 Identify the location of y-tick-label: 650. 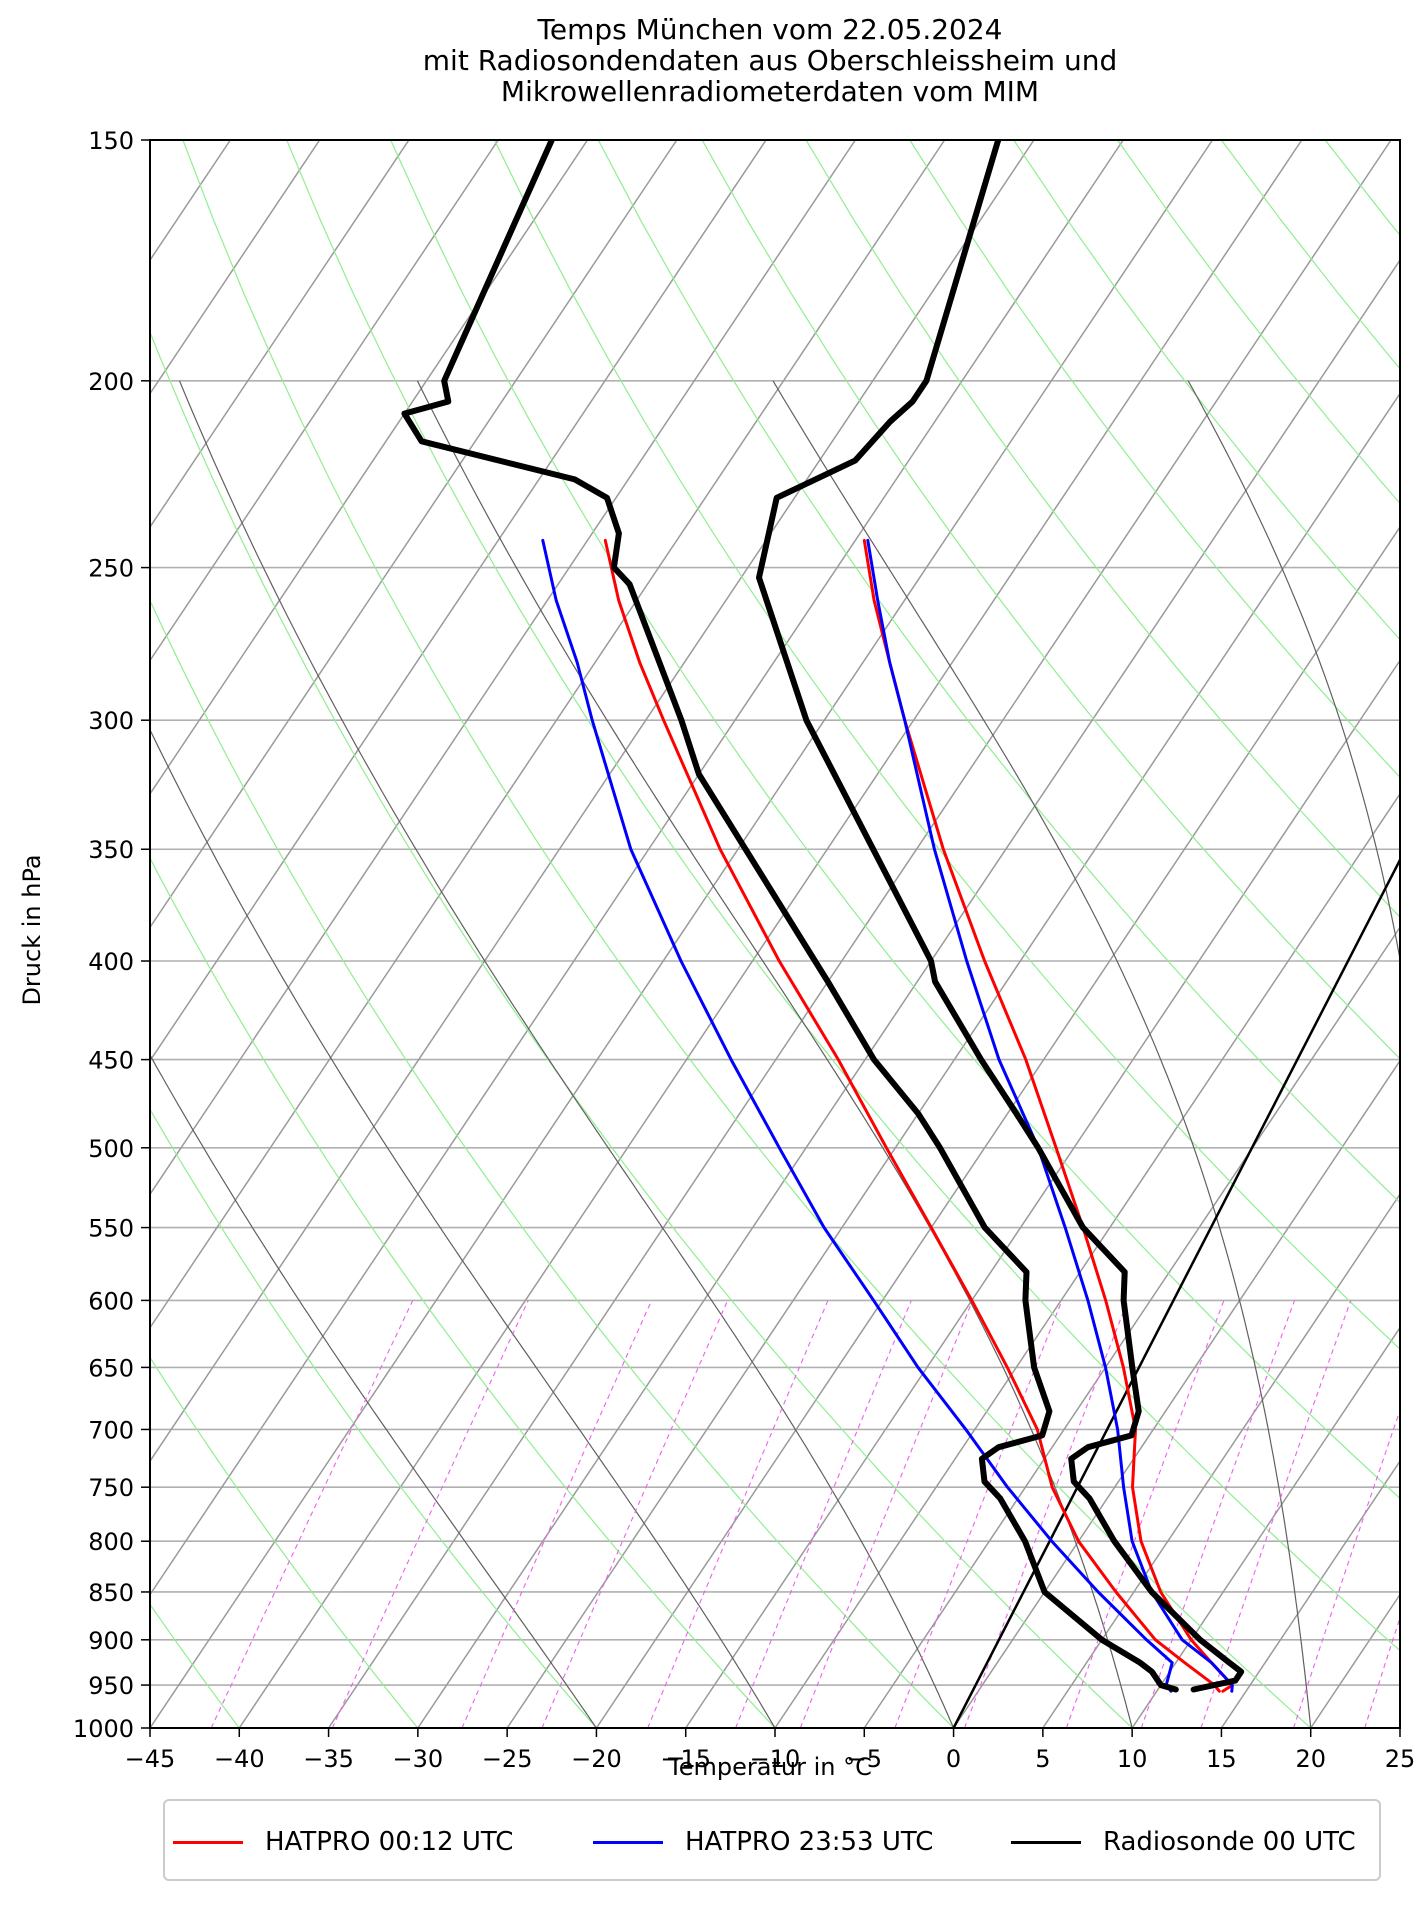
(111, 1368).